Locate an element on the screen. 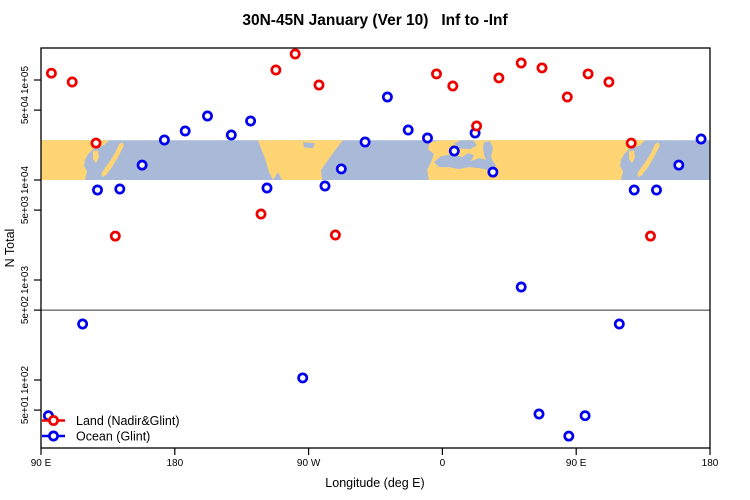  land-polygon-korea_east is located at coordinates (632, 157).